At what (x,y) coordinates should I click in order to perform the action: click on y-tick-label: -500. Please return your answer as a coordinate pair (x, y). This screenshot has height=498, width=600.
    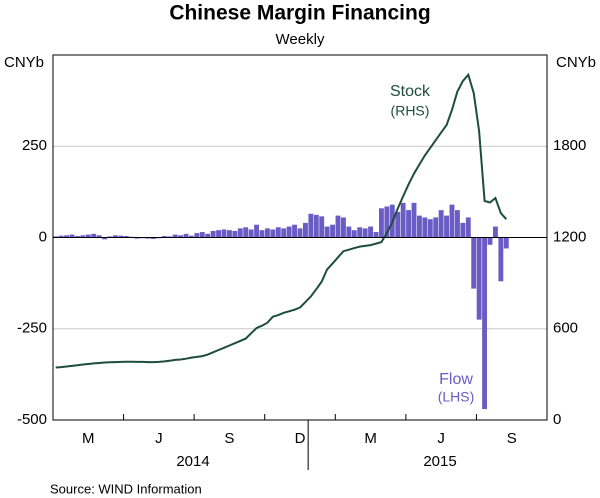
    Looking at the image, I should click on (32, 419).